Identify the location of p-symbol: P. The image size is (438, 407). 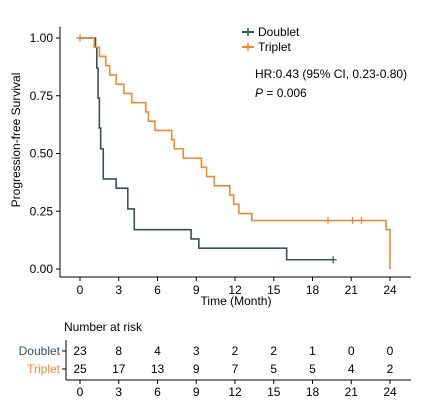
(259, 93).